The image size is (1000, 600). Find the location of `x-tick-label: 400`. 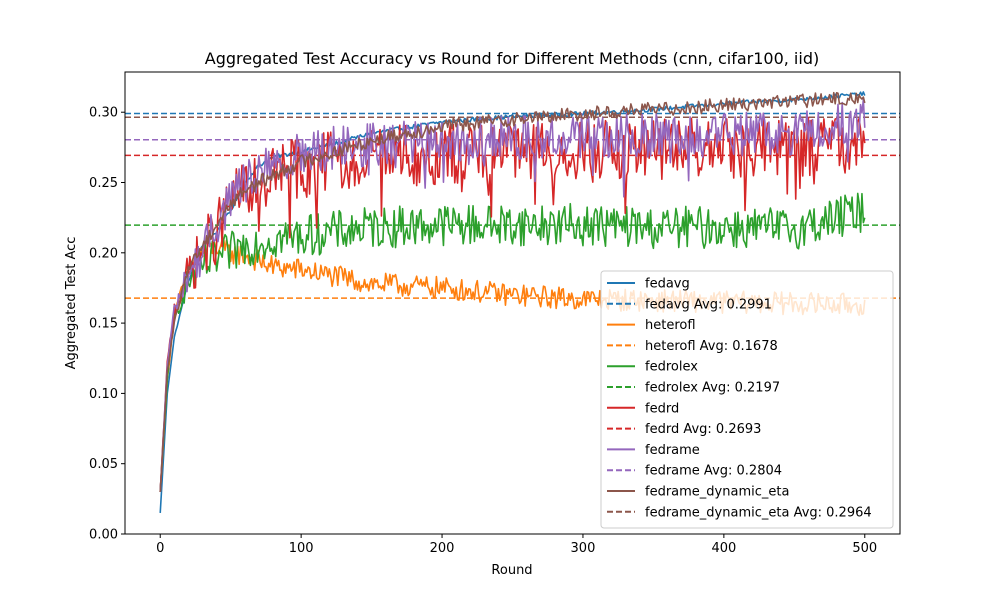

x-tick-label: 400 is located at coordinates (723, 548).